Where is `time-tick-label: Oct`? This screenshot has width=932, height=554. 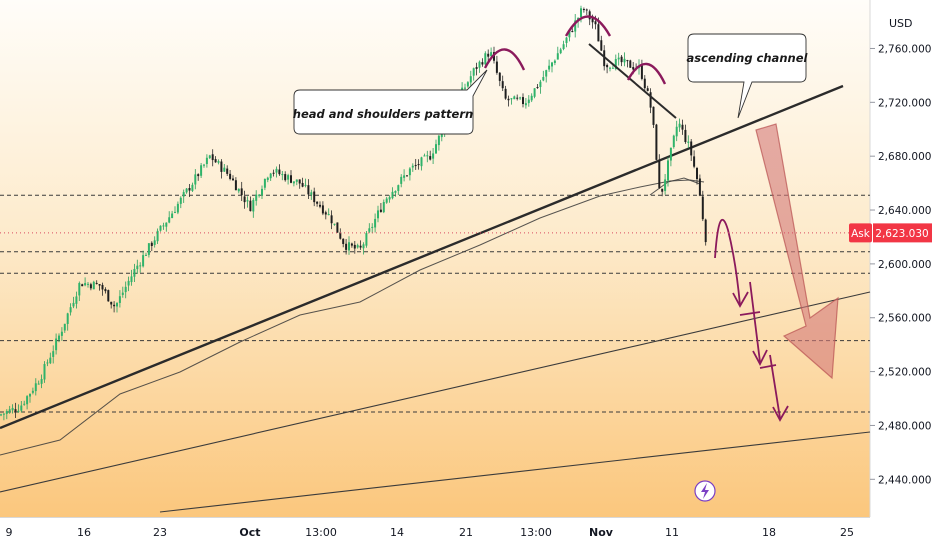 time-tick-label: Oct is located at coordinates (249, 532).